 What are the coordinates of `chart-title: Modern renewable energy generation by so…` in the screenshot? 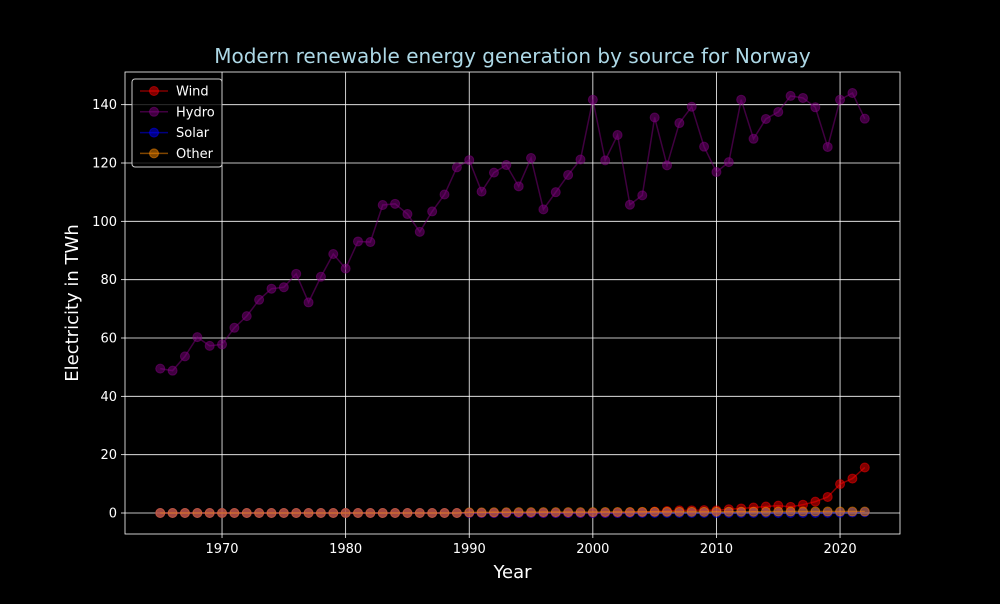 It's located at (512, 56).